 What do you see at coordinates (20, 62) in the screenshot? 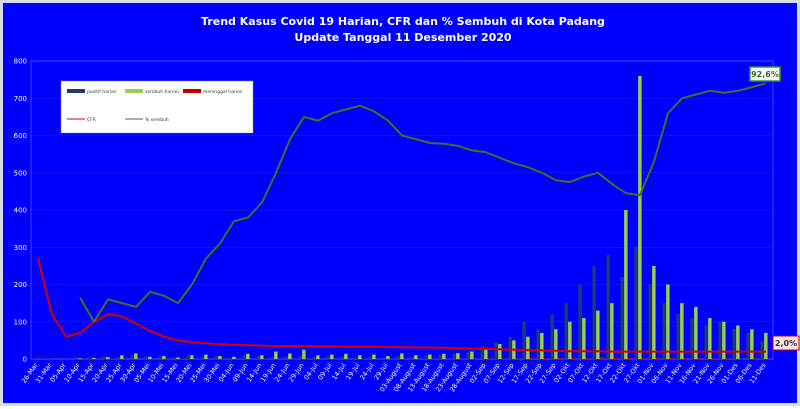
I see `y-tick-label: 800` at bounding box center [20, 62].